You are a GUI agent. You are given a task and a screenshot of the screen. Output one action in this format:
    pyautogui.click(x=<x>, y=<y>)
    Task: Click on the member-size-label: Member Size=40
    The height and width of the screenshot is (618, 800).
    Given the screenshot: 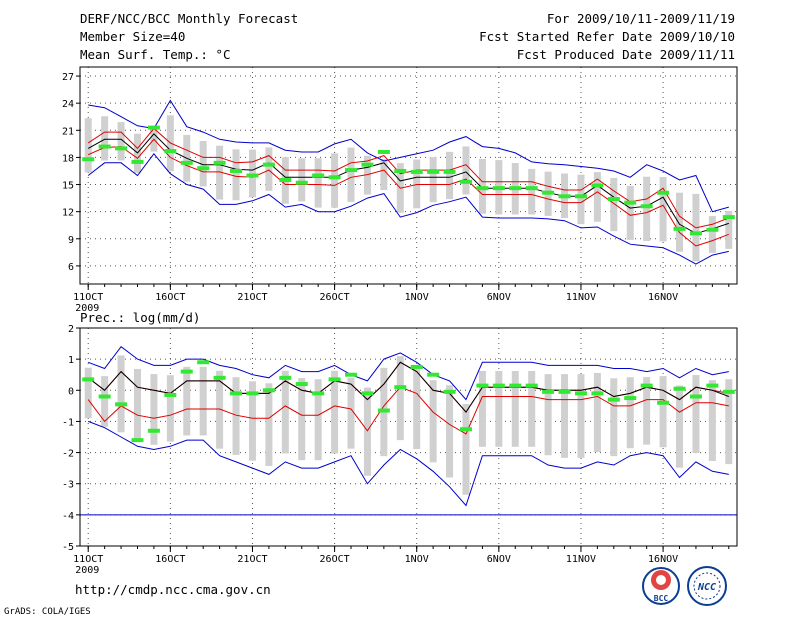 What is the action you would take?
    pyautogui.click(x=132, y=36)
    